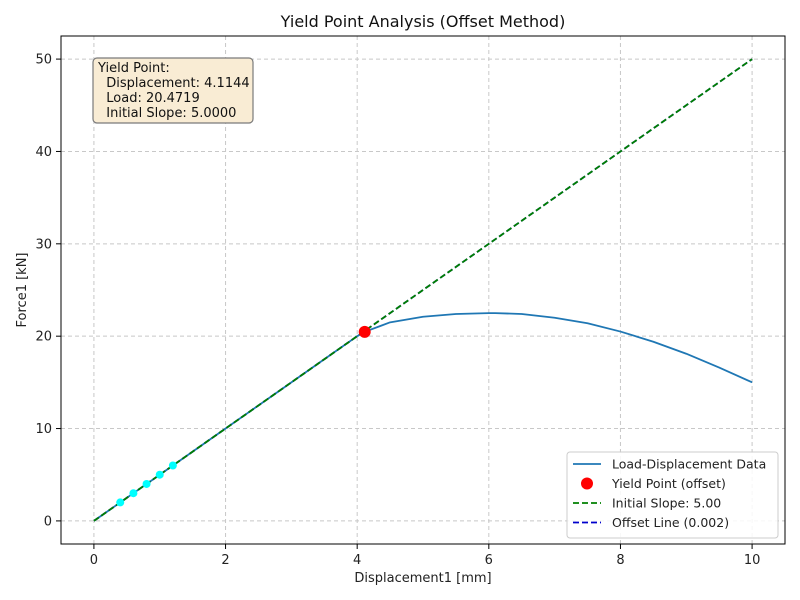  What do you see at coordinates (43, 60) in the screenshot?
I see `y-tick-label: 50` at bounding box center [43, 60].